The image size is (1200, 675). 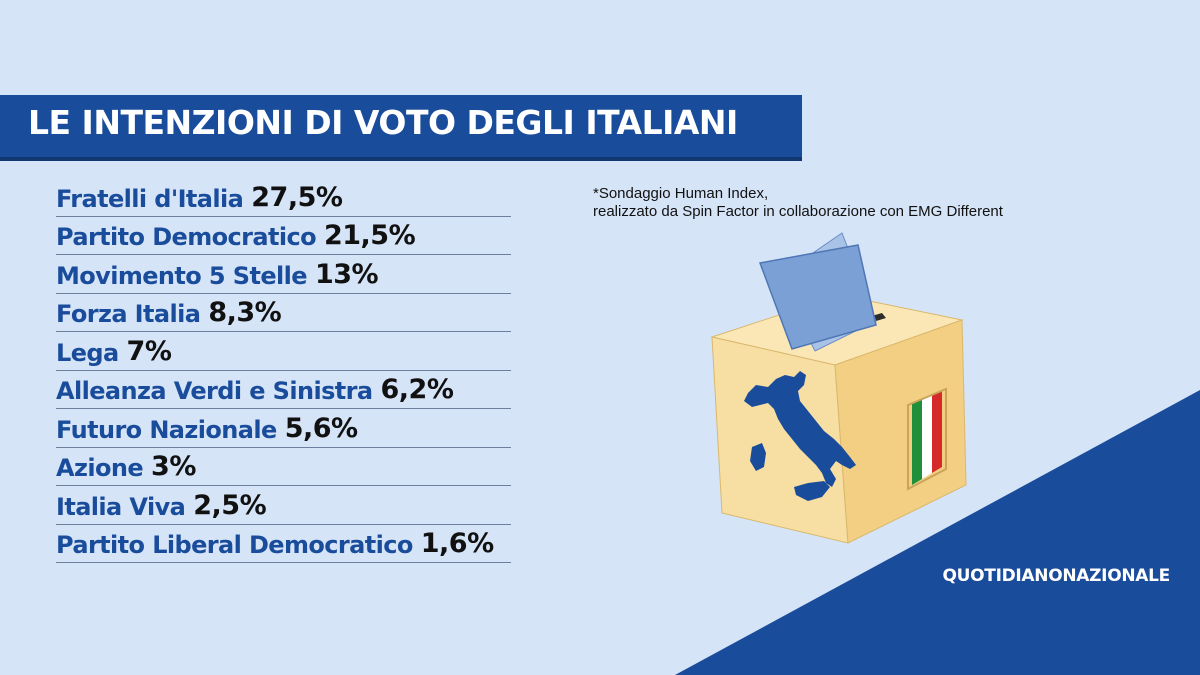 I want to click on brand-logo: QUOTIDIANONAZIONALE, so click(x=1056, y=576).